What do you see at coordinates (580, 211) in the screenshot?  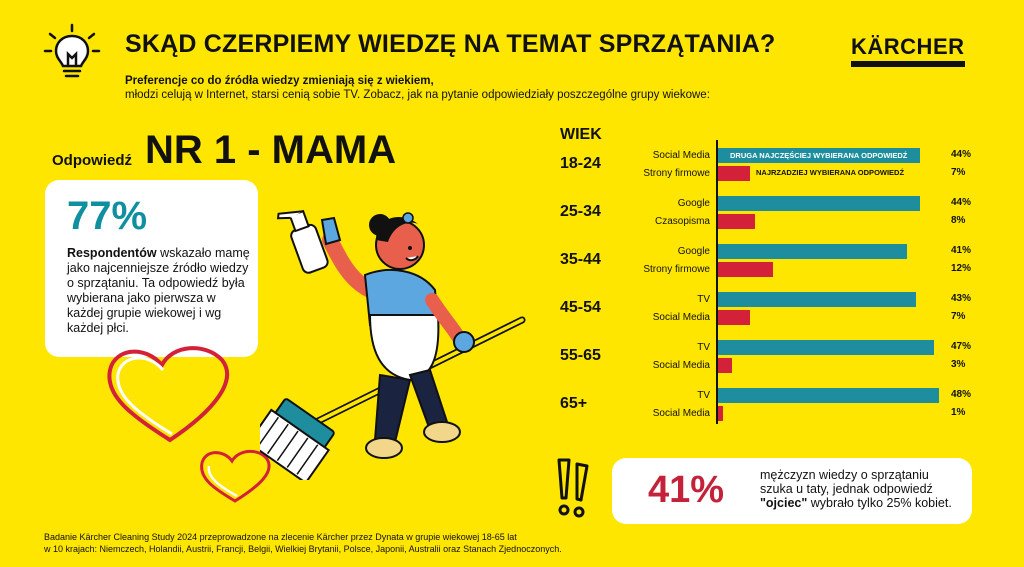 I see `age-group-label: 25-34` at bounding box center [580, 211].